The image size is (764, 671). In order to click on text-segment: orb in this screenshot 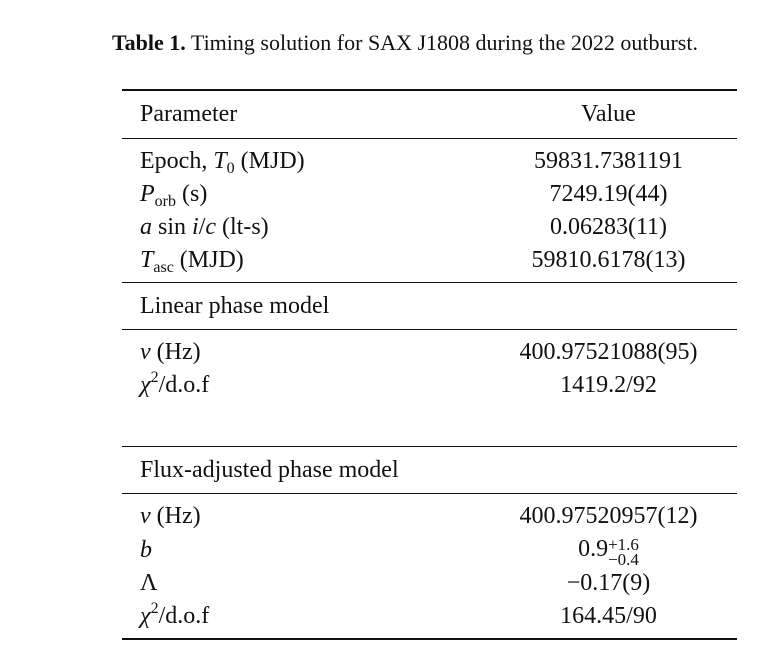, I will do `click(165, 201)`.